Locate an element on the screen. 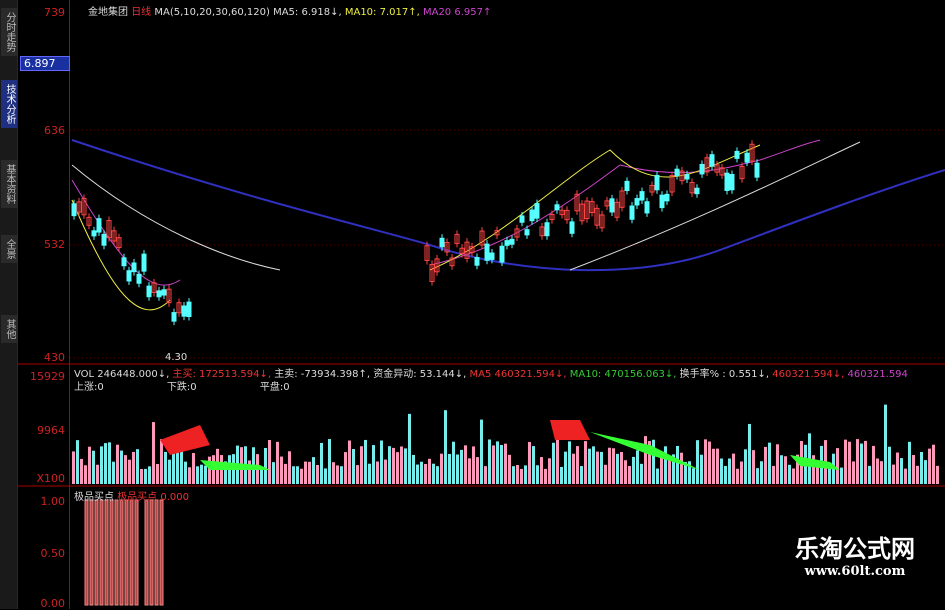  low-label: 4.30 is located at coordinates (176, 357).